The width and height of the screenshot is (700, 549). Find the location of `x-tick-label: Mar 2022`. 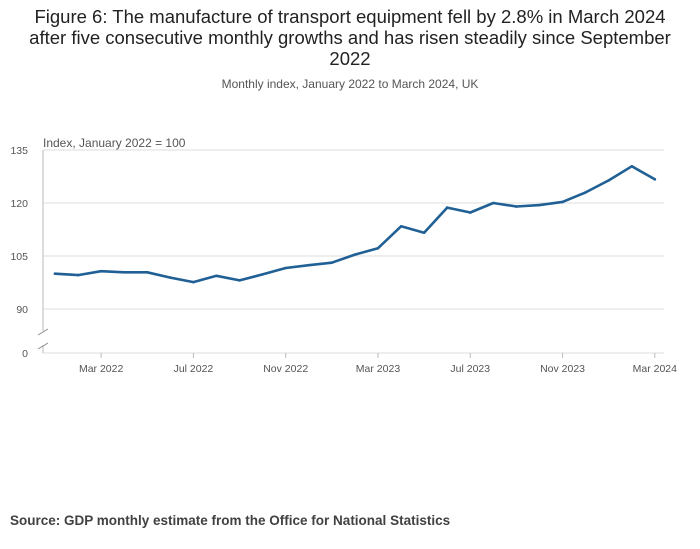

x-tick-label: Mar 2022 is located at coordinates (101, 369).